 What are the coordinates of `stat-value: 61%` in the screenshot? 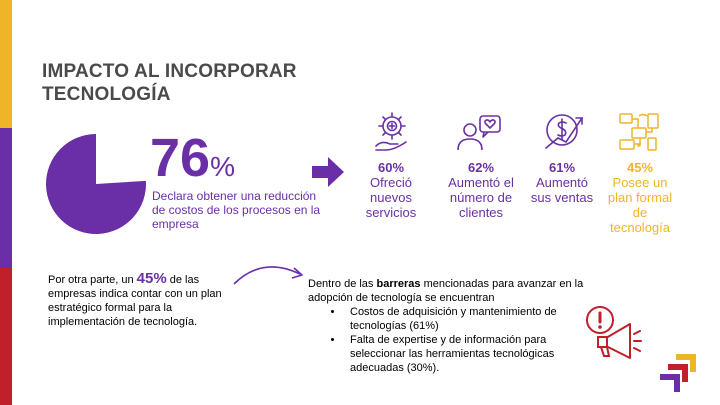 It's located at (562, 167).